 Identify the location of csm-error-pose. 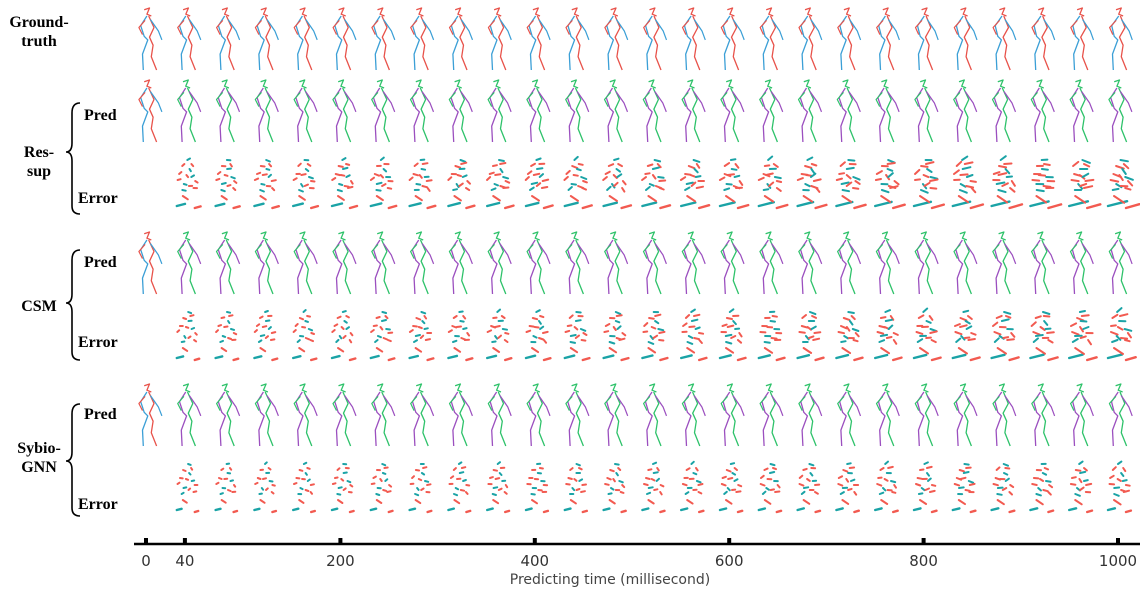
(421, 336).